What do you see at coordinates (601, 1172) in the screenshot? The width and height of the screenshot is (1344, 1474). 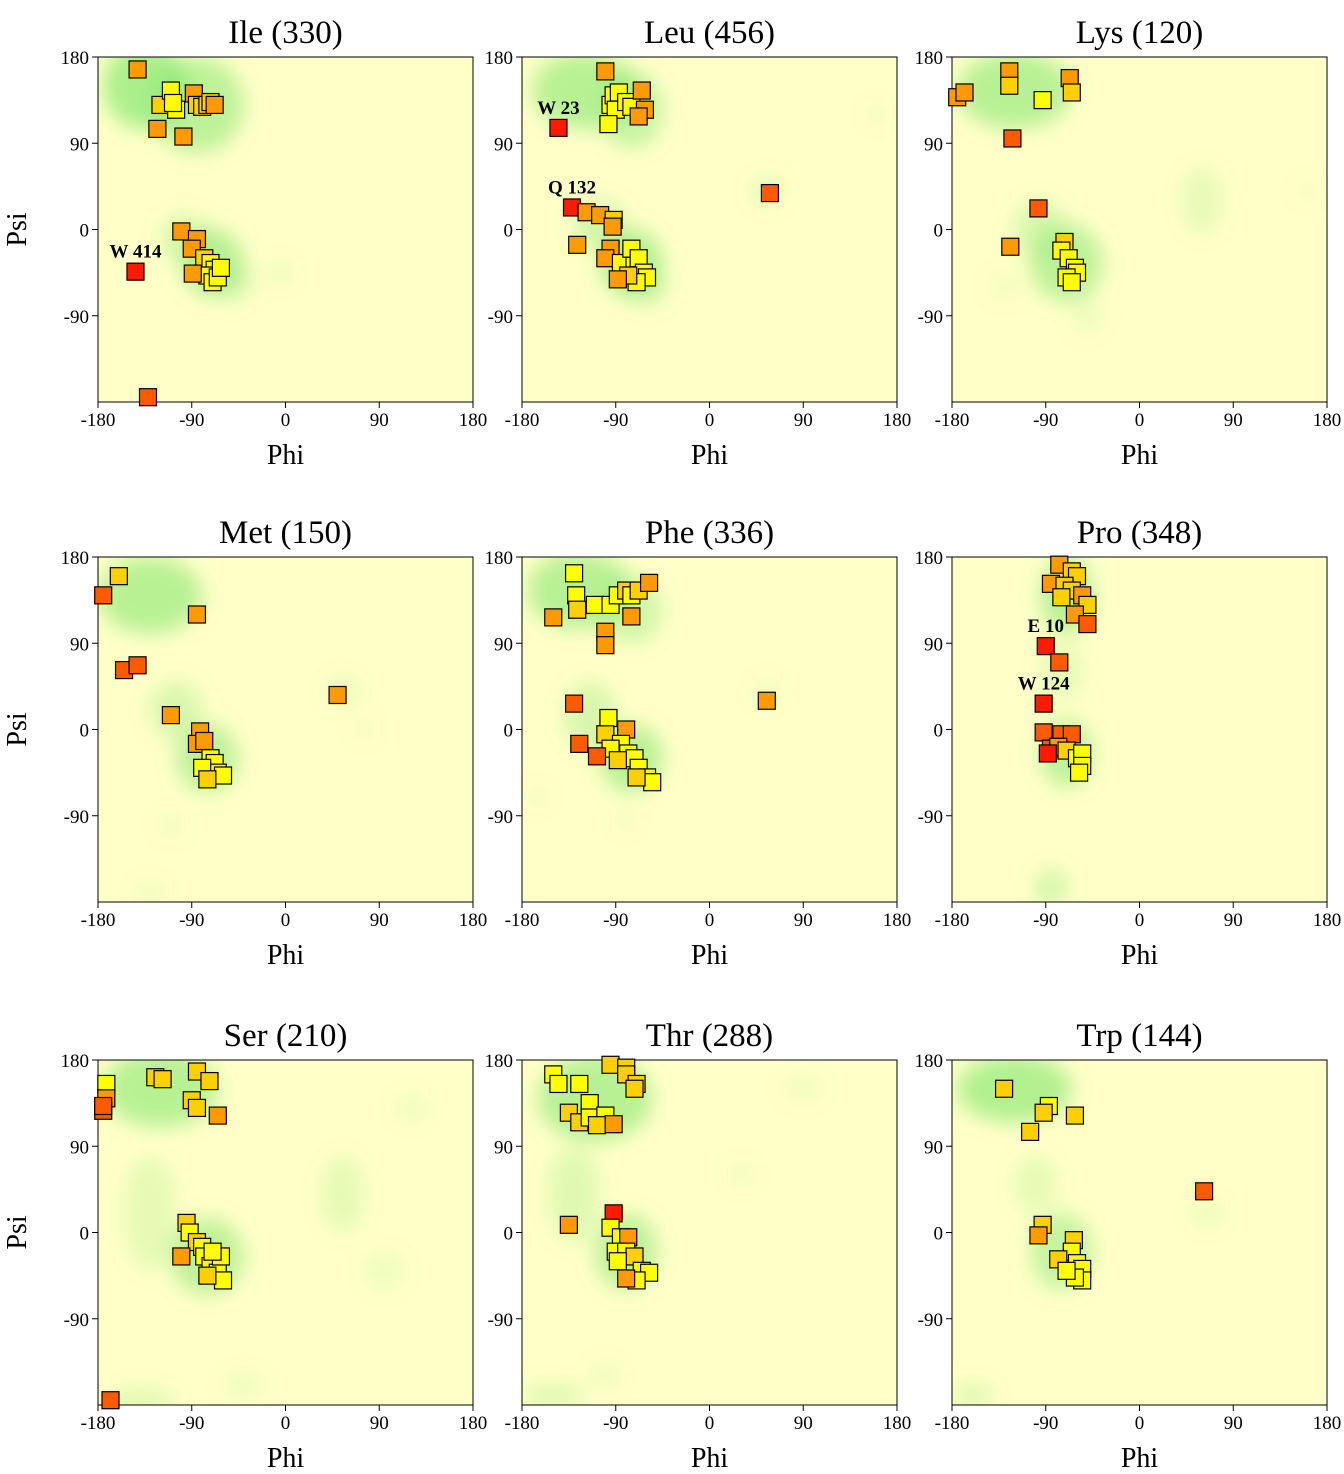 I see `points-layer` at bounding box center [601, 1172].